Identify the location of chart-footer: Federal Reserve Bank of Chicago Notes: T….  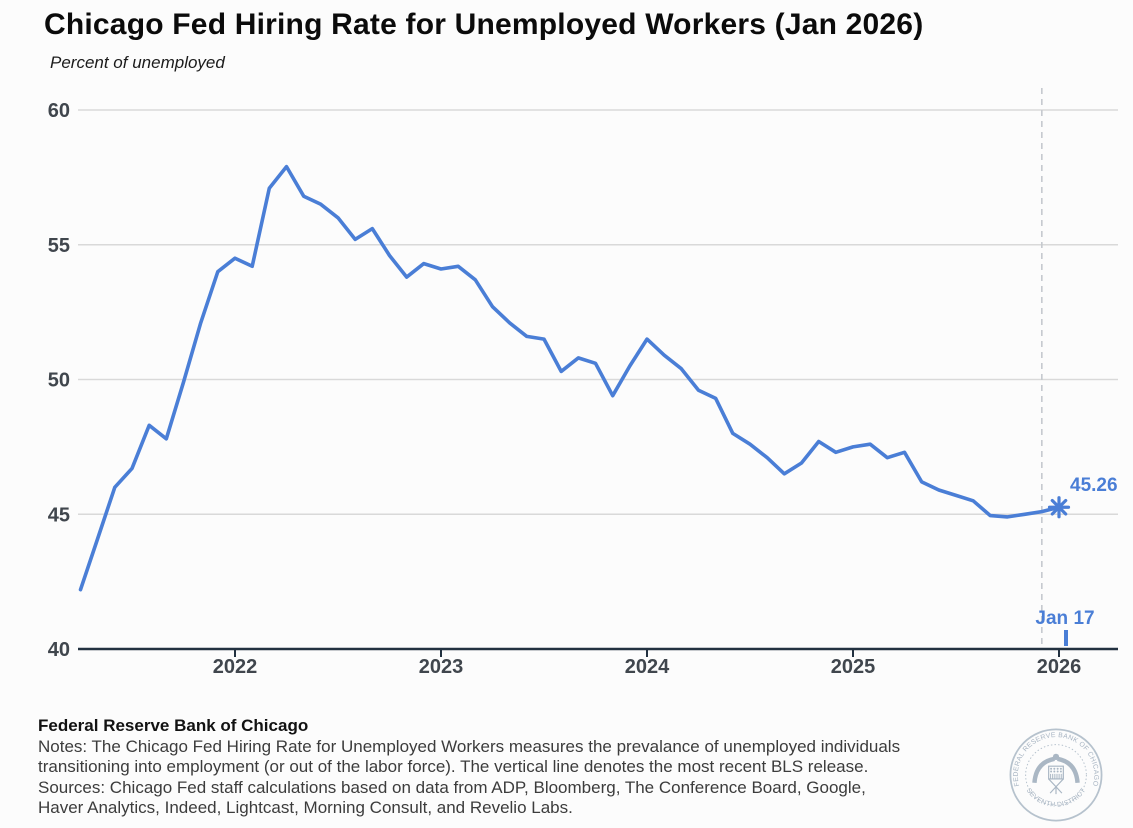
(469, 767).